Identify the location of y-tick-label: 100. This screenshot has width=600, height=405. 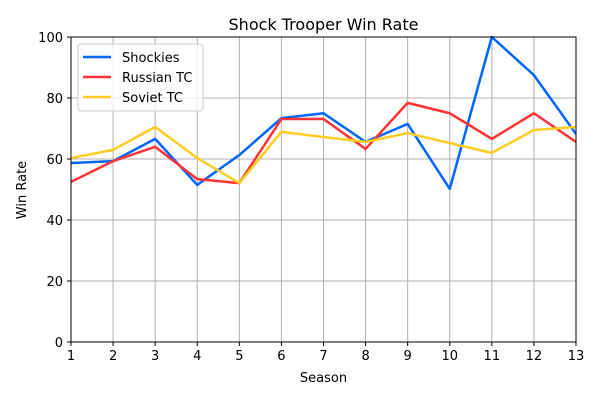
(50, 38).